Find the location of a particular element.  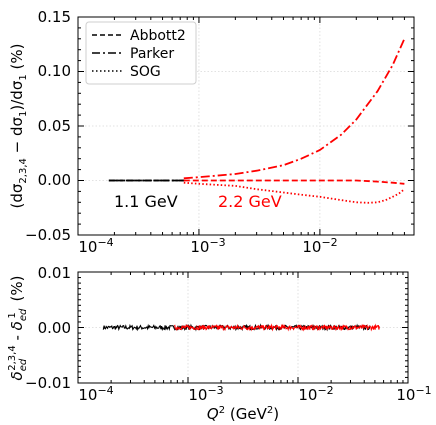

legend-label-abbott2: Abbott2 is located at coordinates (158, 36).